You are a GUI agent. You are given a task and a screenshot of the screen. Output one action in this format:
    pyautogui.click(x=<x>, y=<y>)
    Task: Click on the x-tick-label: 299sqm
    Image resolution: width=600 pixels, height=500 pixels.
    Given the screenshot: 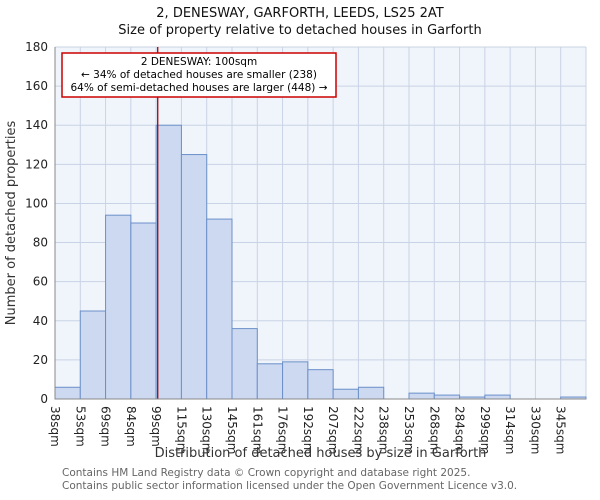 What is the action you would take?
    pyautogui.click(x=485, y=430)
    